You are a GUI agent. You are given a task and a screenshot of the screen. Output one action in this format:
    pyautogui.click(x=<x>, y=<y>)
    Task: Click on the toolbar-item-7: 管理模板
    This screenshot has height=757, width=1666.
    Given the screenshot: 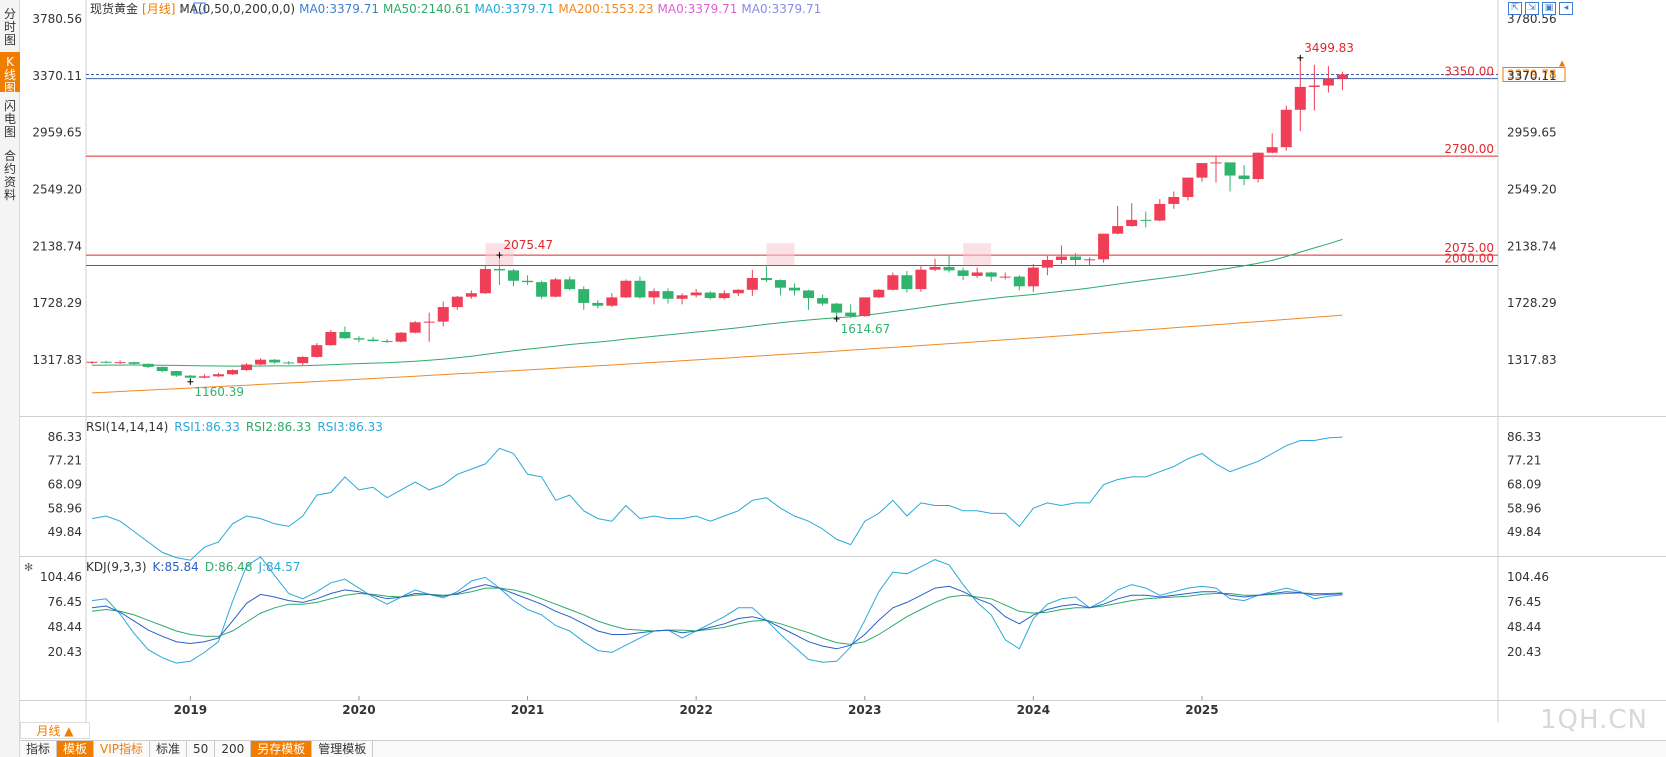 What is the action you would take?
    pyautogui.click(x=343, y=749)
    